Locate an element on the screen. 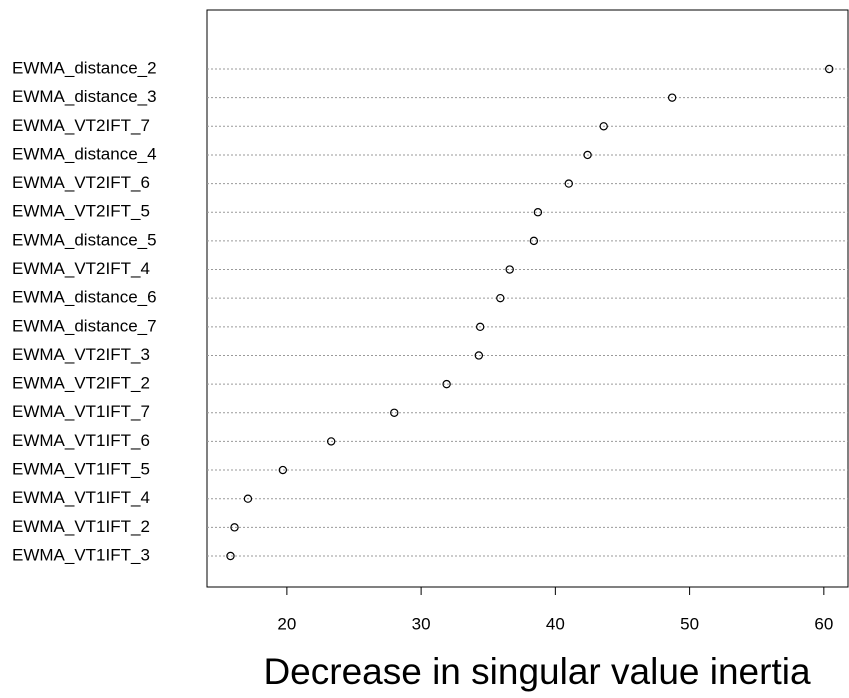  x-tick-label: 20 is located at coordinates (286, 623).